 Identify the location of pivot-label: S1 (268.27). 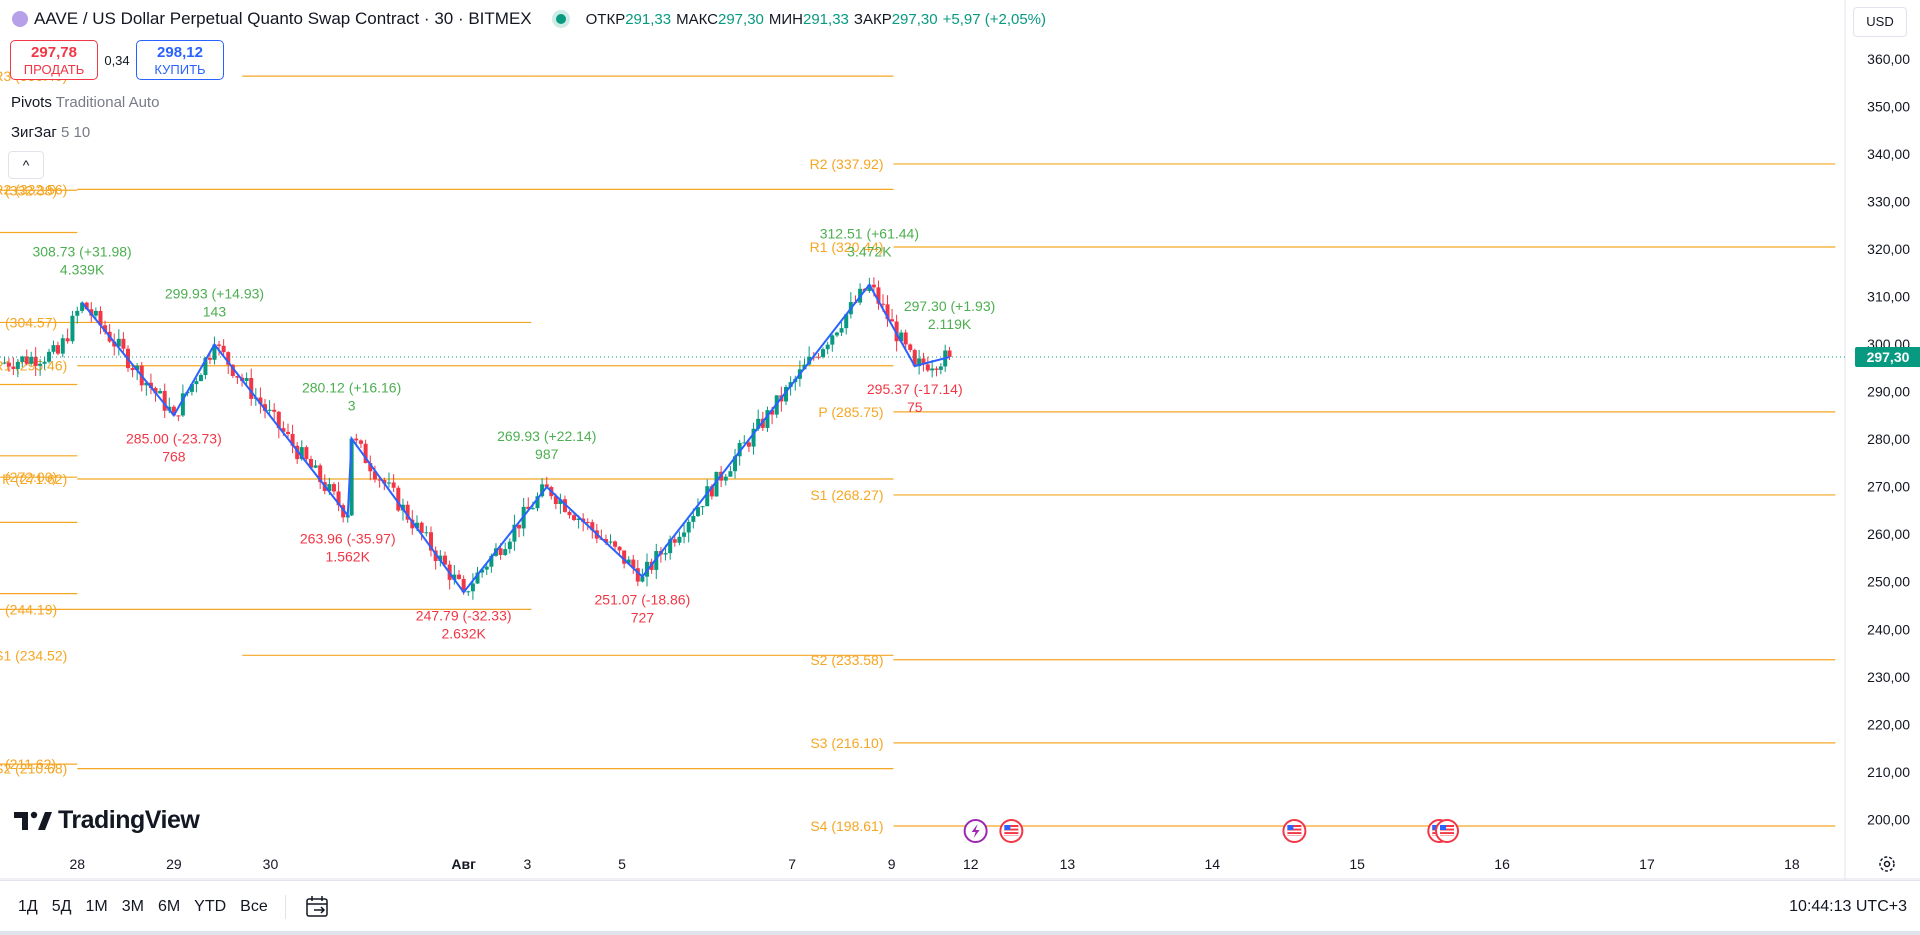
(846, 495).